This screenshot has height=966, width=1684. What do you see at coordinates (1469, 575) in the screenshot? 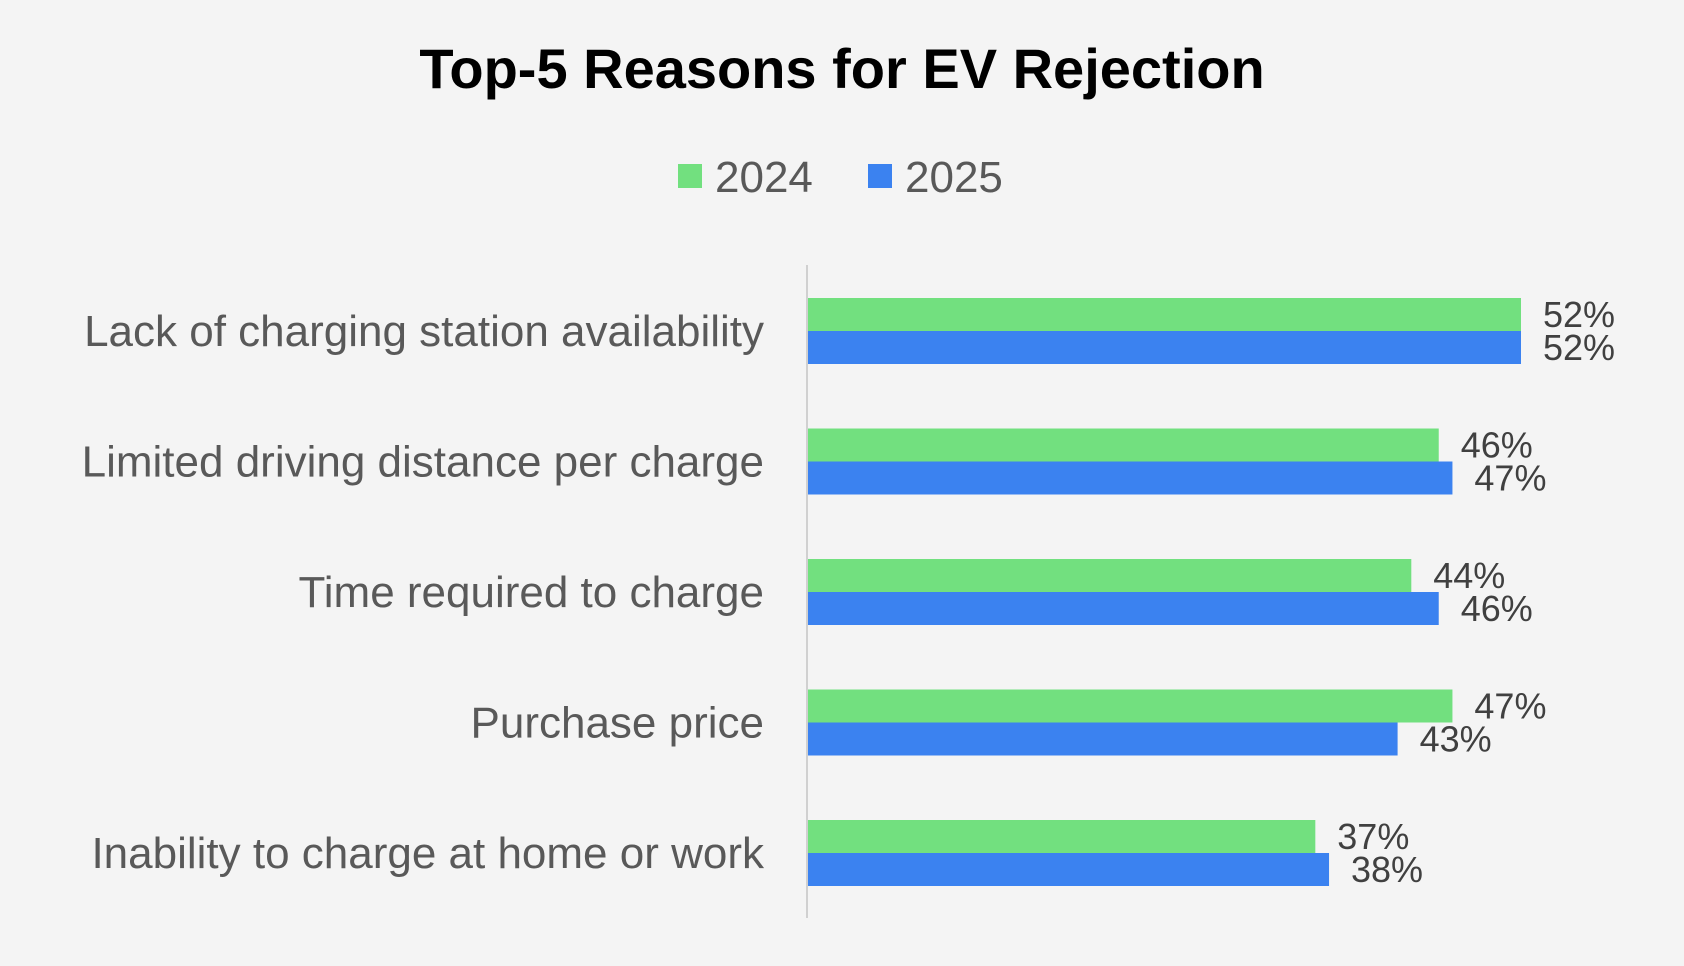
I see `data-label-2024: 44%` at bounding box center [1469, 575].